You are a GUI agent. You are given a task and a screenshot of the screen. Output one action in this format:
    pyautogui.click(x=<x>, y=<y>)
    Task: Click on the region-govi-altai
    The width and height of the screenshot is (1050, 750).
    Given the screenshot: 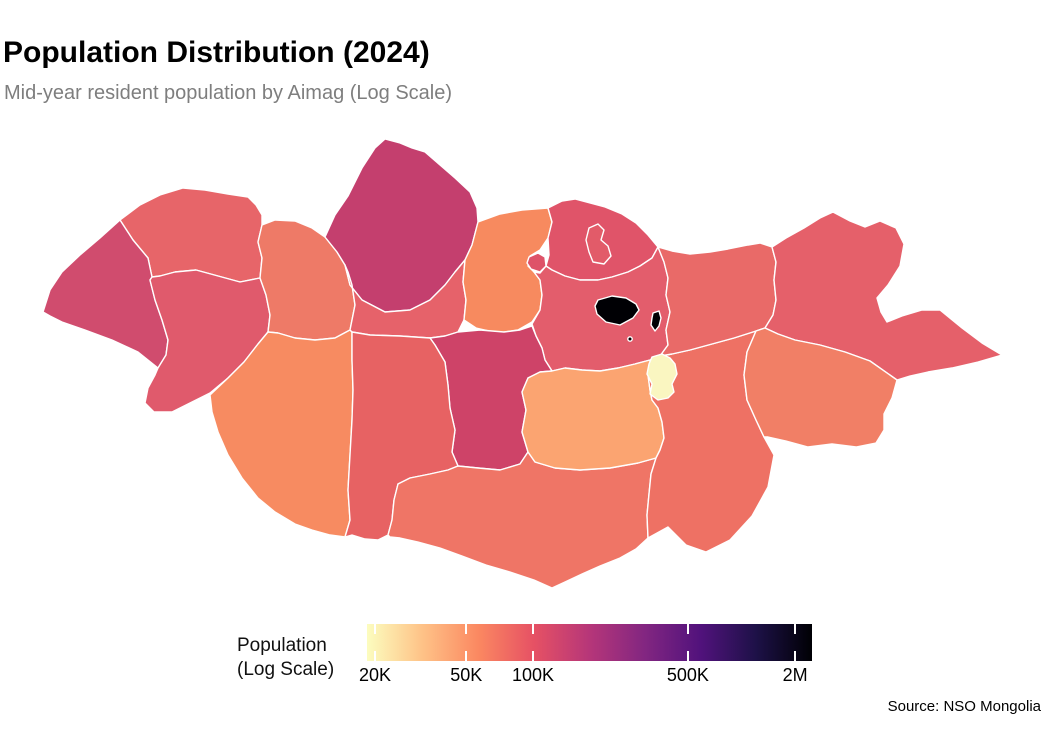 What is the action you would take?
    pyautogui.click(x=281, y=433)
    